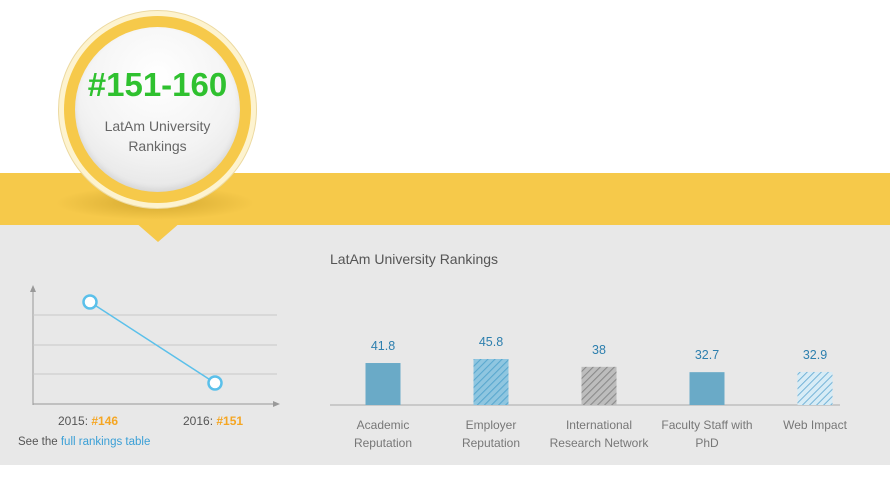 The width and height of the screenshot is (890, 480). I want to click on bar-value-label: 32.9, so click(815, 355).